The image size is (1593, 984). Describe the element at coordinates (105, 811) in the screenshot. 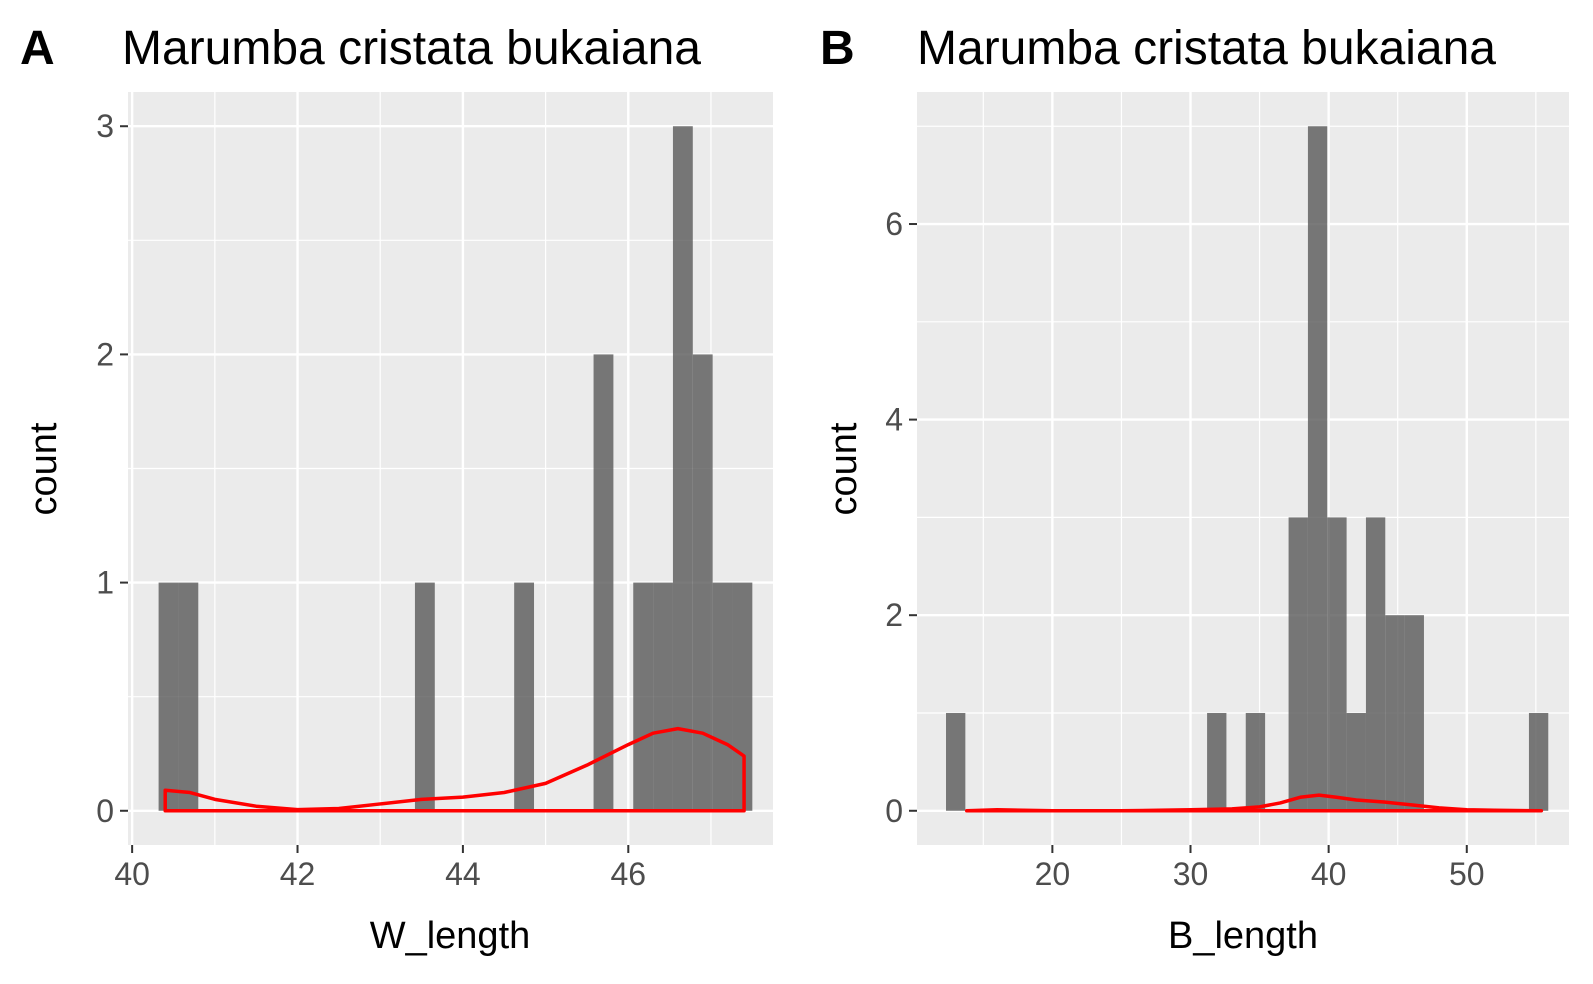

I see `panel-a-y-tick-label: 0` at that location.